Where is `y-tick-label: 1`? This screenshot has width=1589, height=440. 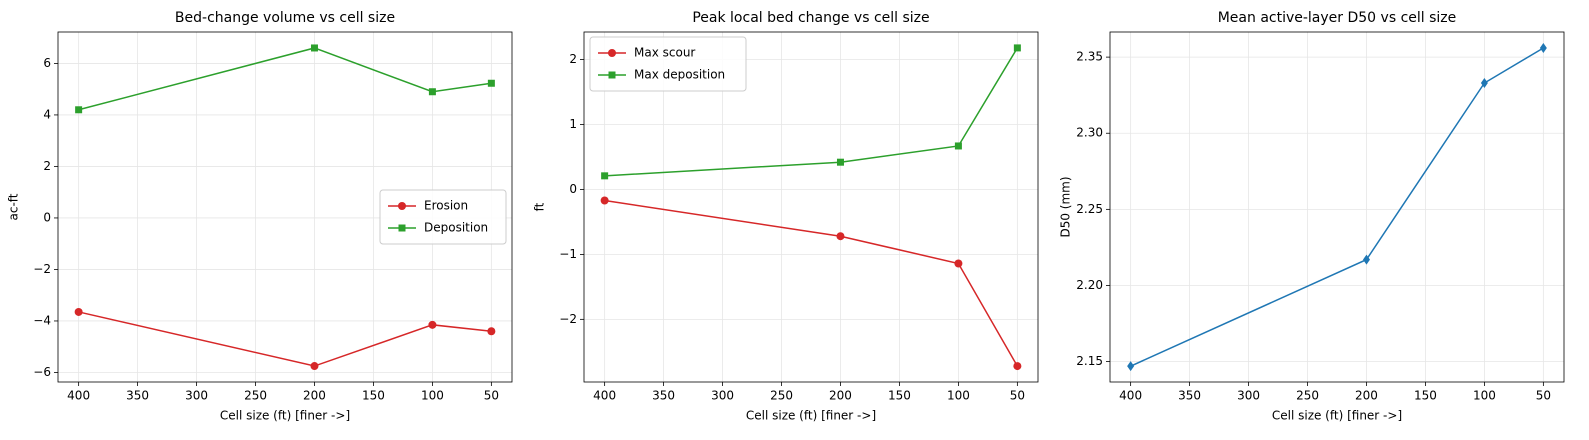 y-tick-label: 1 is located at coordinates (573, 124).